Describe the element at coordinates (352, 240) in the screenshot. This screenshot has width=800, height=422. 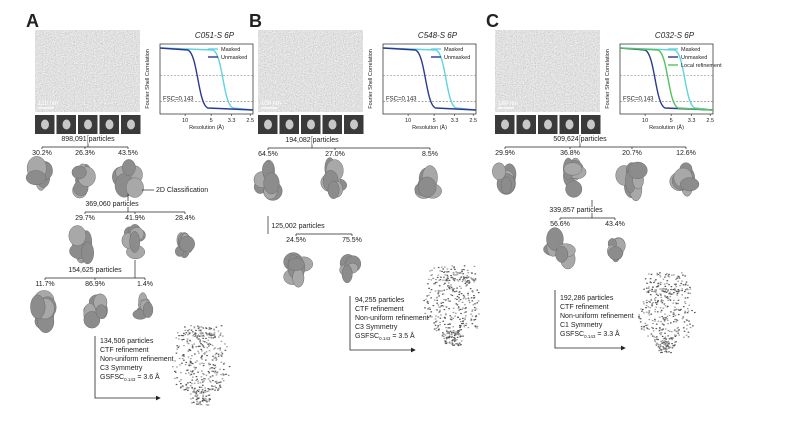
I see `class-percentage: 75.5%` at that location.